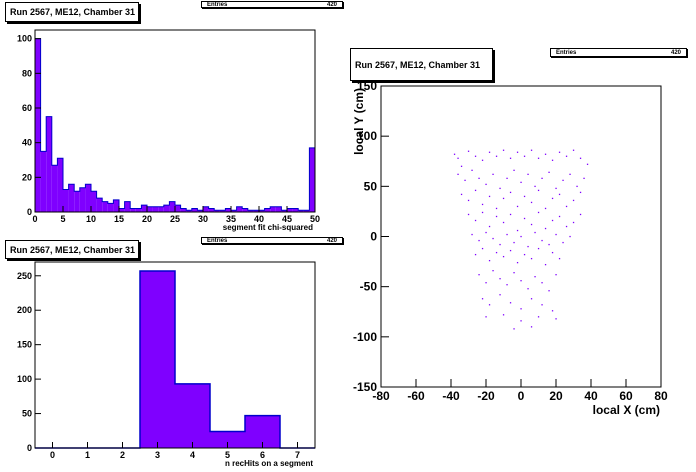  I want to click on chi2-x-tick-label: 45, so click(287, 219).